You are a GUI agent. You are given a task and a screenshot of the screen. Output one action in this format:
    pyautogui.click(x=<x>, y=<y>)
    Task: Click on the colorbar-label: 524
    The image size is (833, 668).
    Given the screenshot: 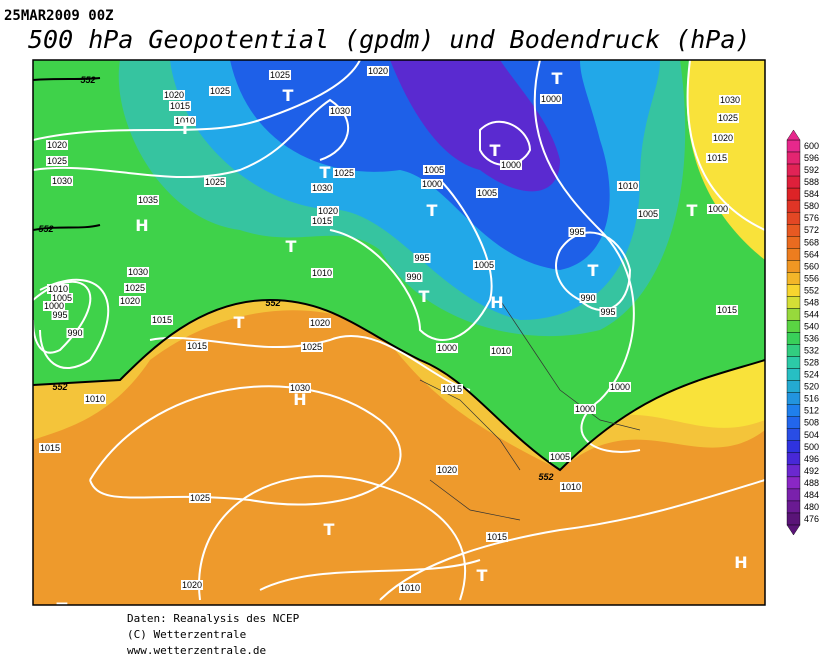 What is the action you would take?
    pyautogui.click(x=811, y=375)
    